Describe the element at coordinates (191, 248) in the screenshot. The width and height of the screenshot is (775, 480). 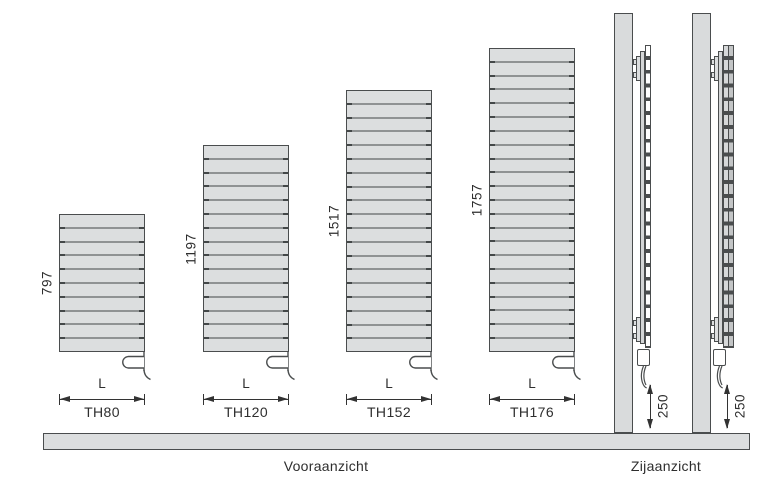
I see `height-dimension-label: 1197` at that location.